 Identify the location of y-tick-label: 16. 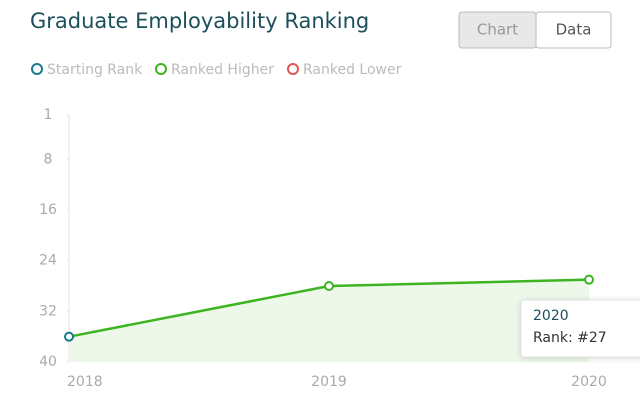
(48, 210).